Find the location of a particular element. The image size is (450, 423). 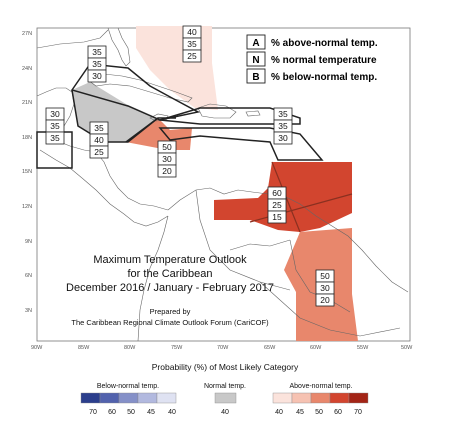

longitude-labels: 90W 85W 80W 75W 70W 65W 60W 55W 50W is located at coordinates (222, 348).